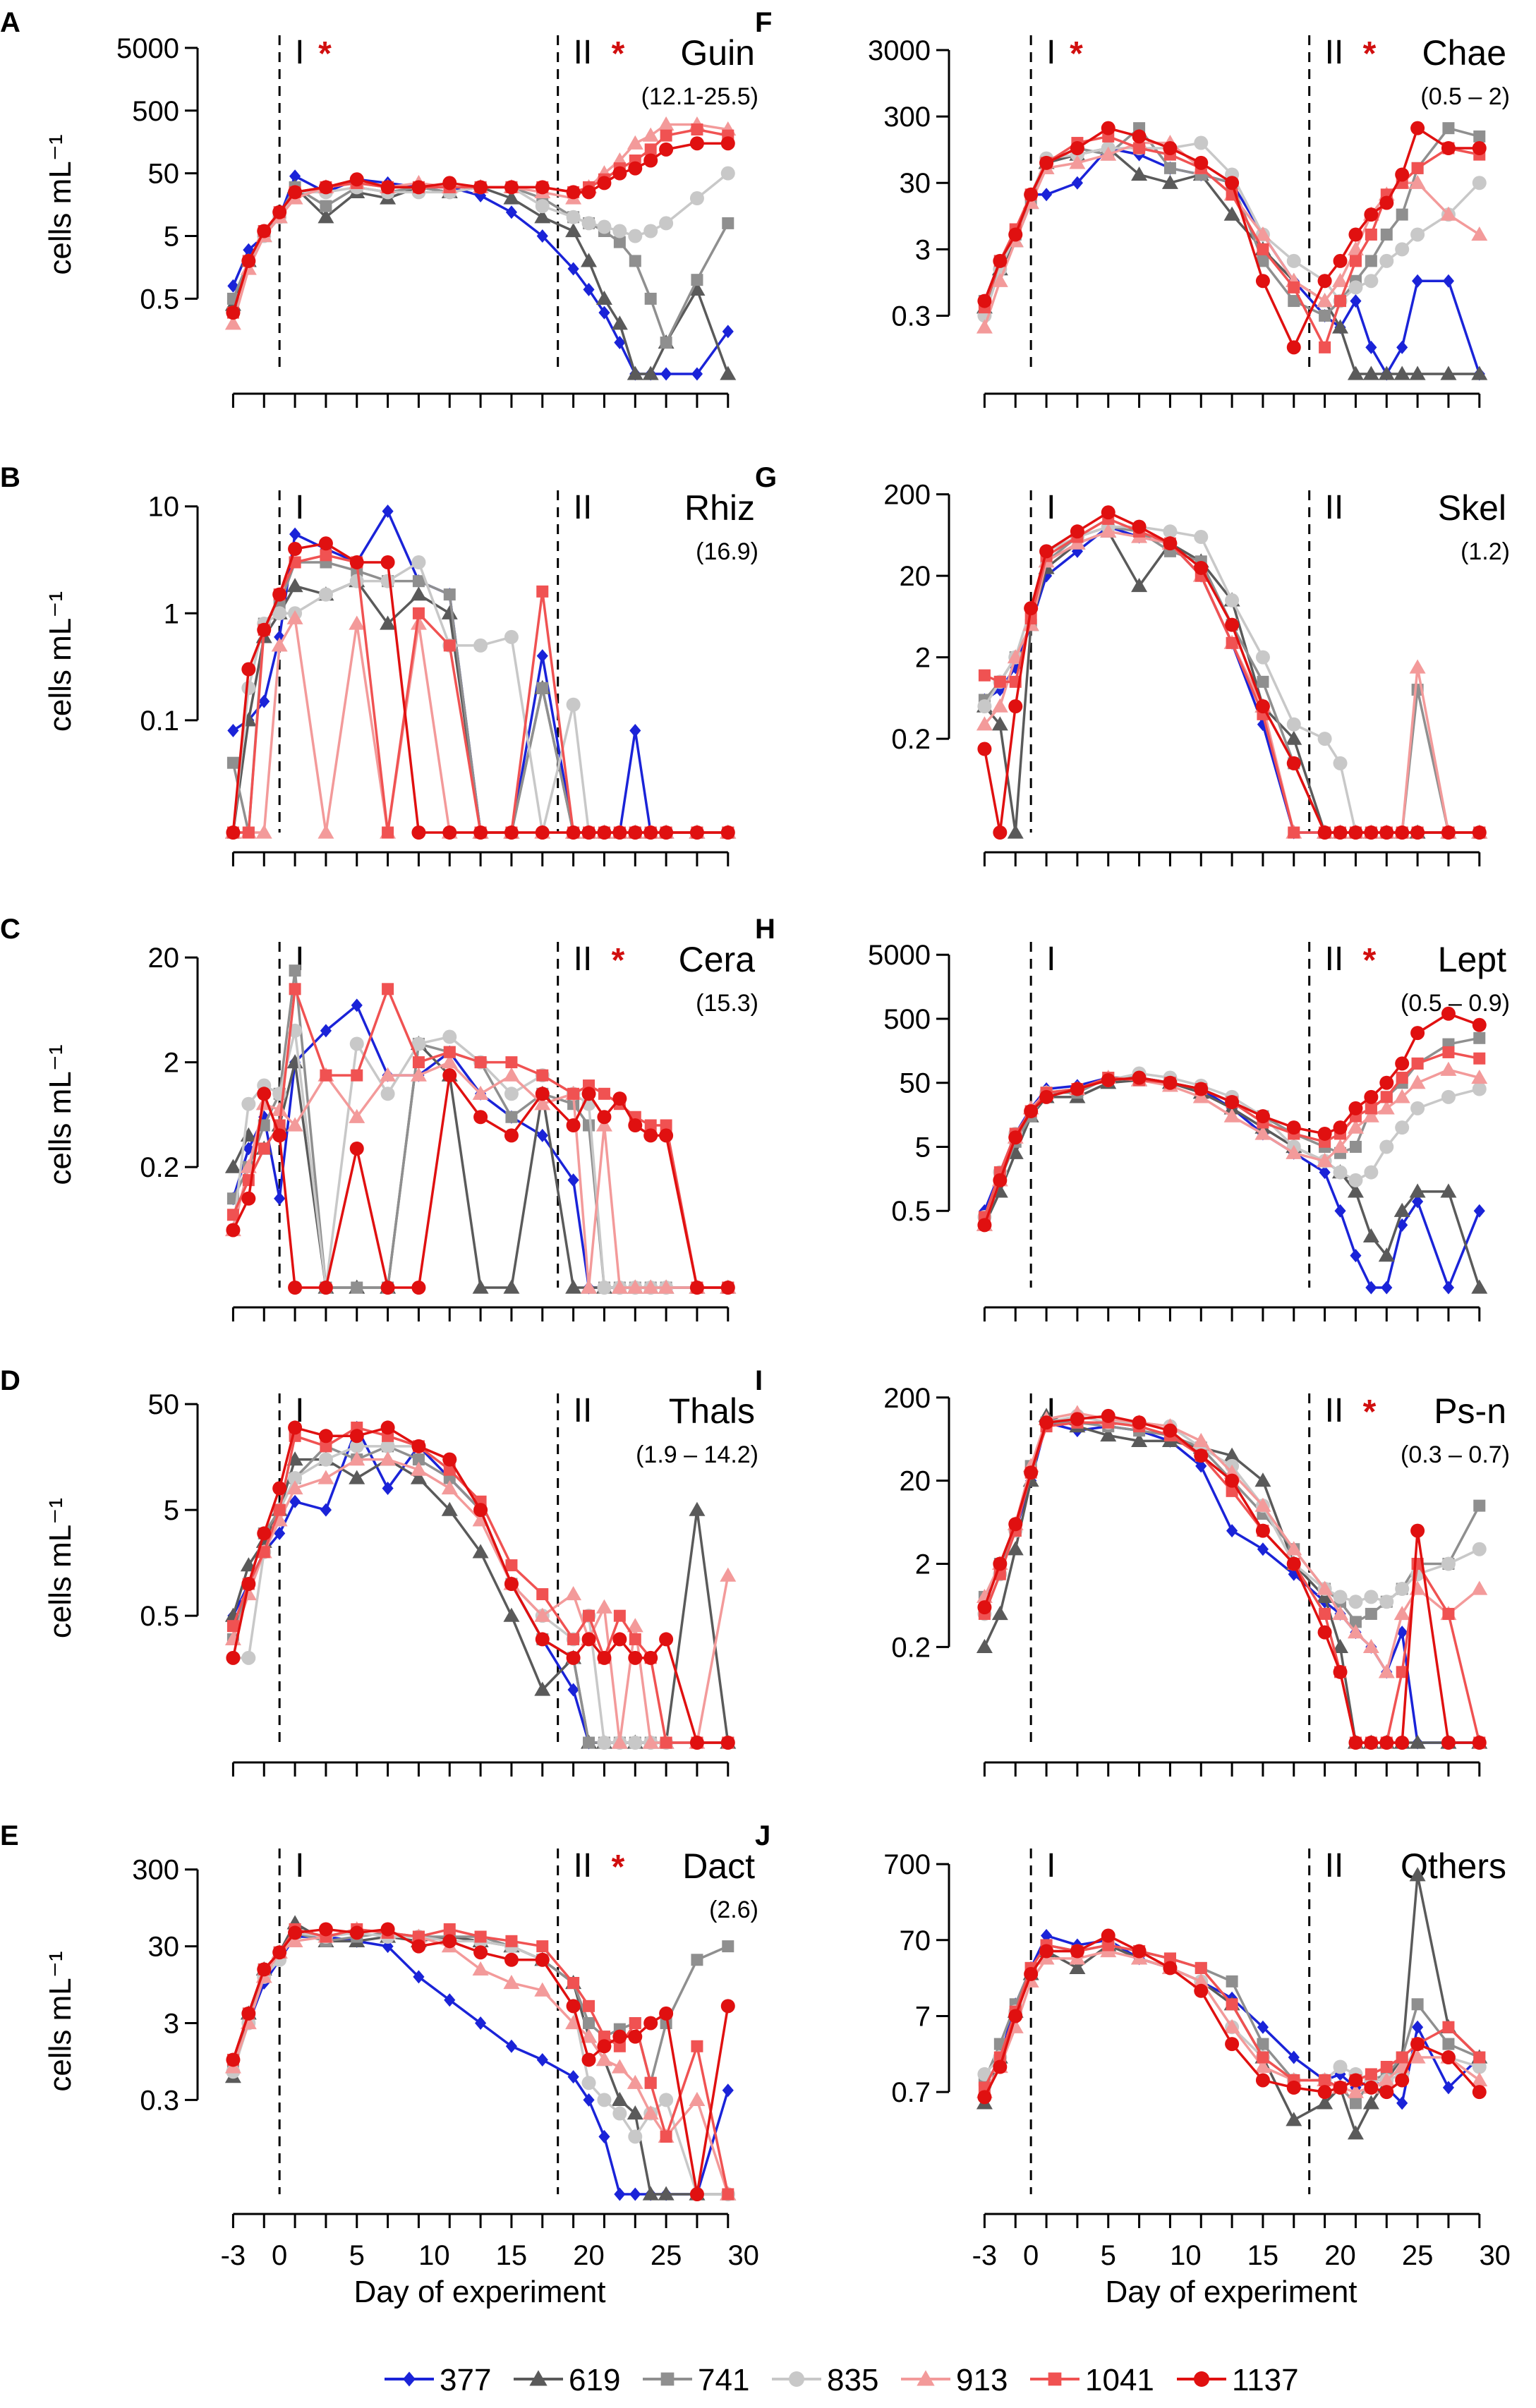 The image size is (1536, 2408). What do you see at coordinates (719, 508) in the screenshot?
I see `taxon-label: Rhiz` at bounding box center [719, 508].